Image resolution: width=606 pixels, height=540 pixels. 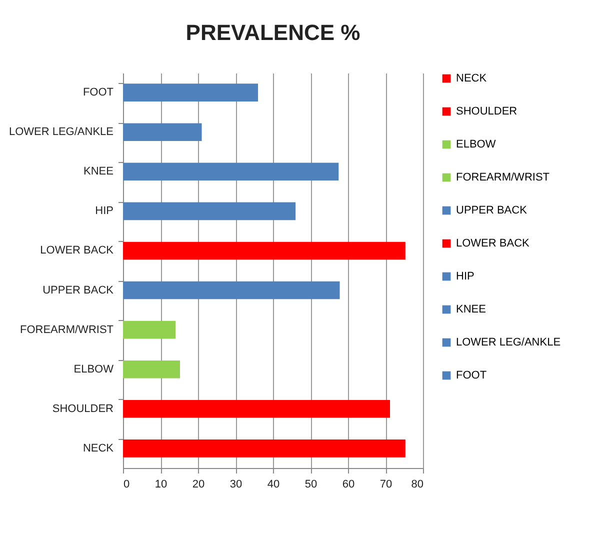 What do you see at coordinates (67, 330) in the screenshot?
I see `y-tick-label: FOREARM/WRIST` at bounding box center [67, 330].